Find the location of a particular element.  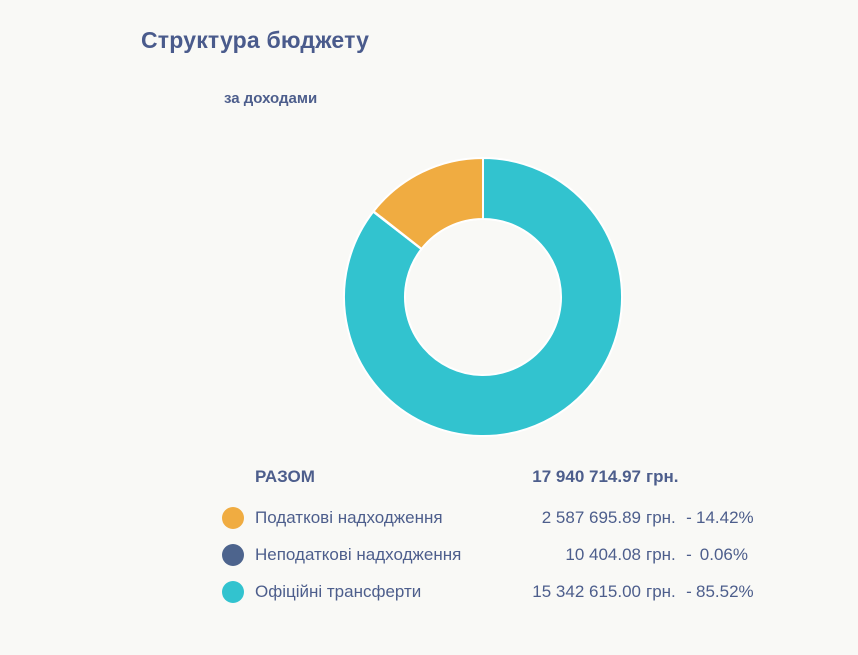

legend-percent: 0.06% is located at coordinates (723, 554).